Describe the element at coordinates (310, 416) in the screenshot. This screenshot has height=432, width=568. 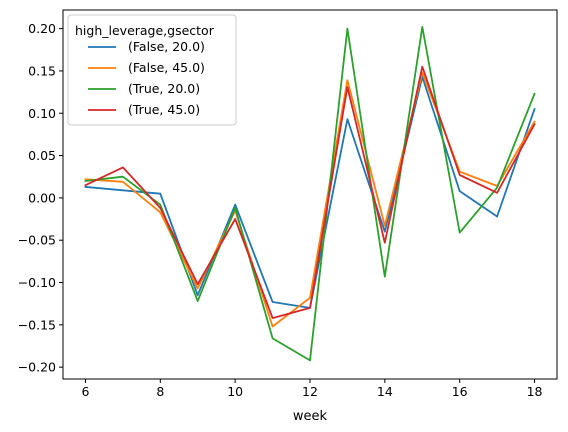
I see `x-axis-label: week` at that location.